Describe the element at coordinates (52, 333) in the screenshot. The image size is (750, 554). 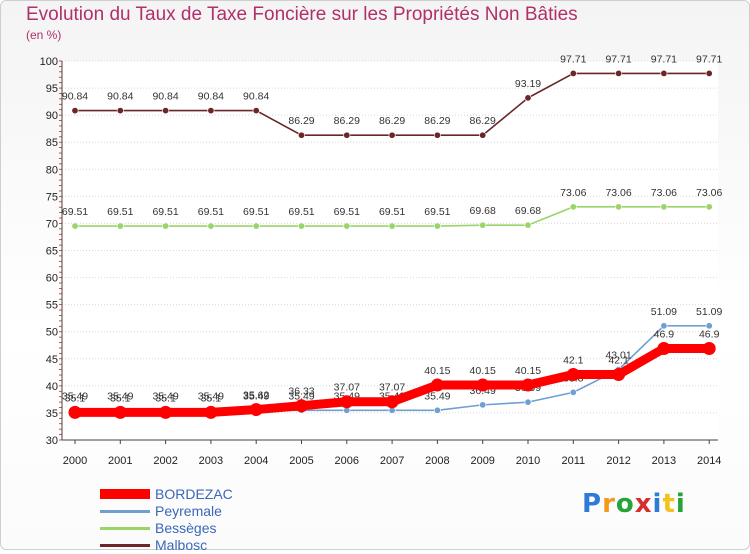
I see `y-tick-label: 50` at that location.